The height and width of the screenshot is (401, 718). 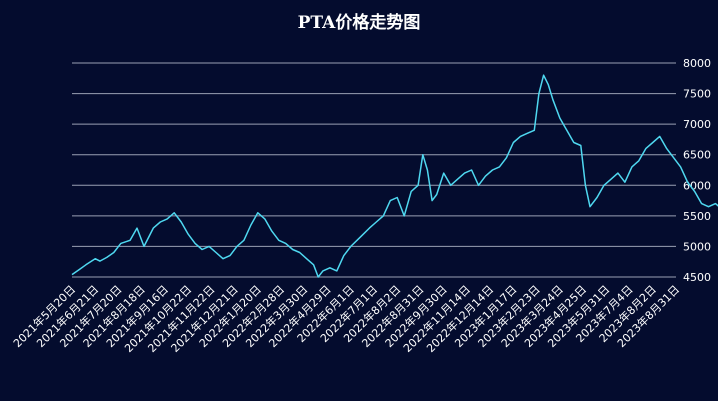 What do you see at coordinates (697, 63) in the screenshot?
I see `y-tick-label: 8000` at bounding box center [697, 63].